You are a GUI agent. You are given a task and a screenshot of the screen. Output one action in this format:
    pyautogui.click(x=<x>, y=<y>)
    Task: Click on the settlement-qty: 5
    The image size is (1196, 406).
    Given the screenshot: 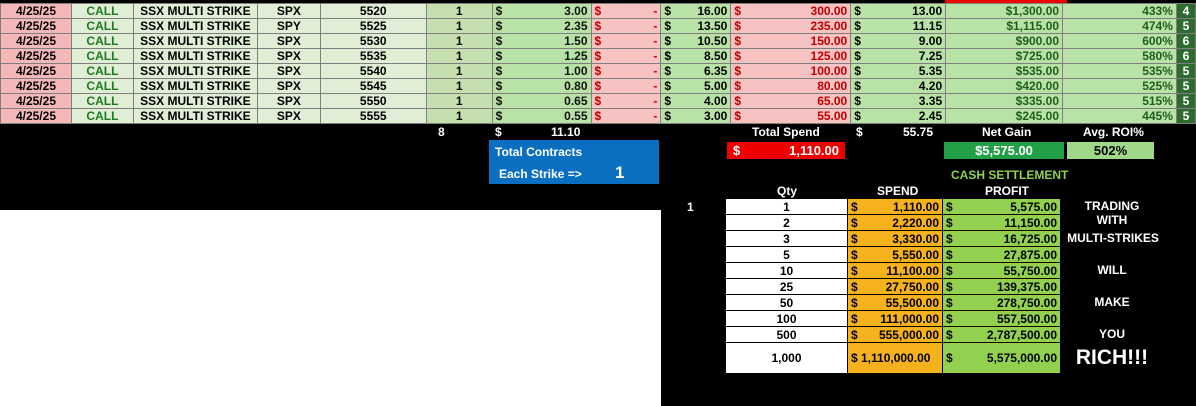 What is the action you would take?
    pyautogui.click(x=786, y=254)
    